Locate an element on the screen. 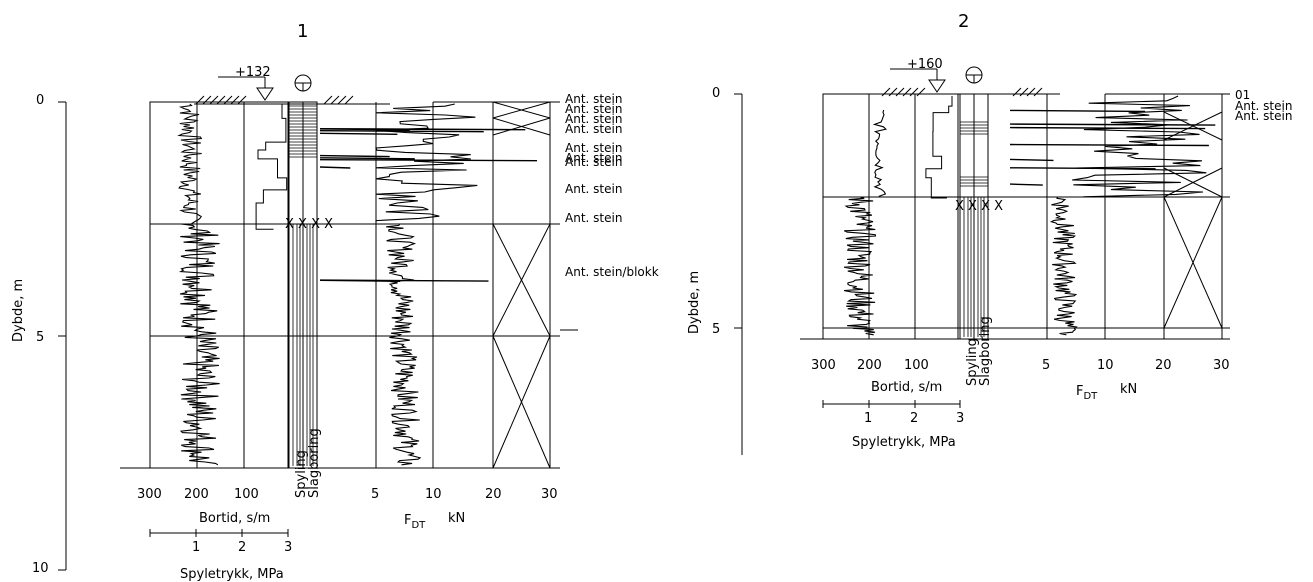 This screenshot has height=582, width=1313. depth-axis: 0 5 10 Dybde, m is located at coordinates (39, 334).